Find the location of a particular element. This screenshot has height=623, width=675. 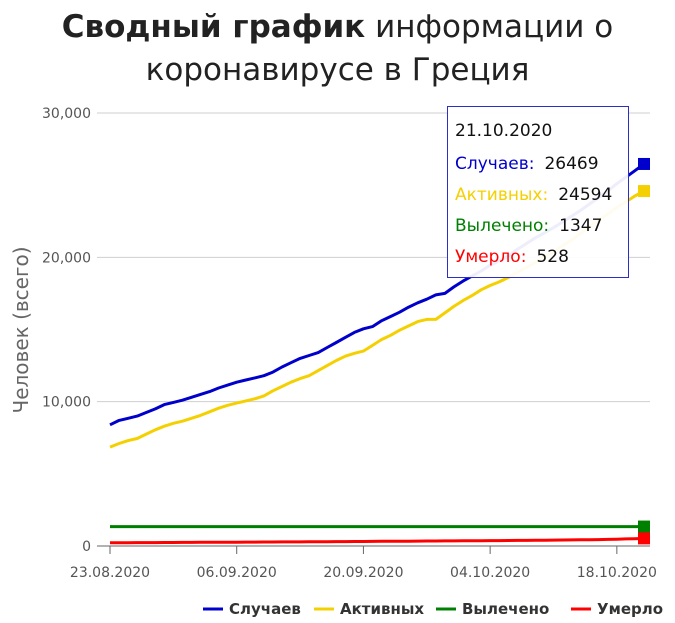

legend: Случаев Активных Вылечено Умерло is located at coordinates (433, 609).